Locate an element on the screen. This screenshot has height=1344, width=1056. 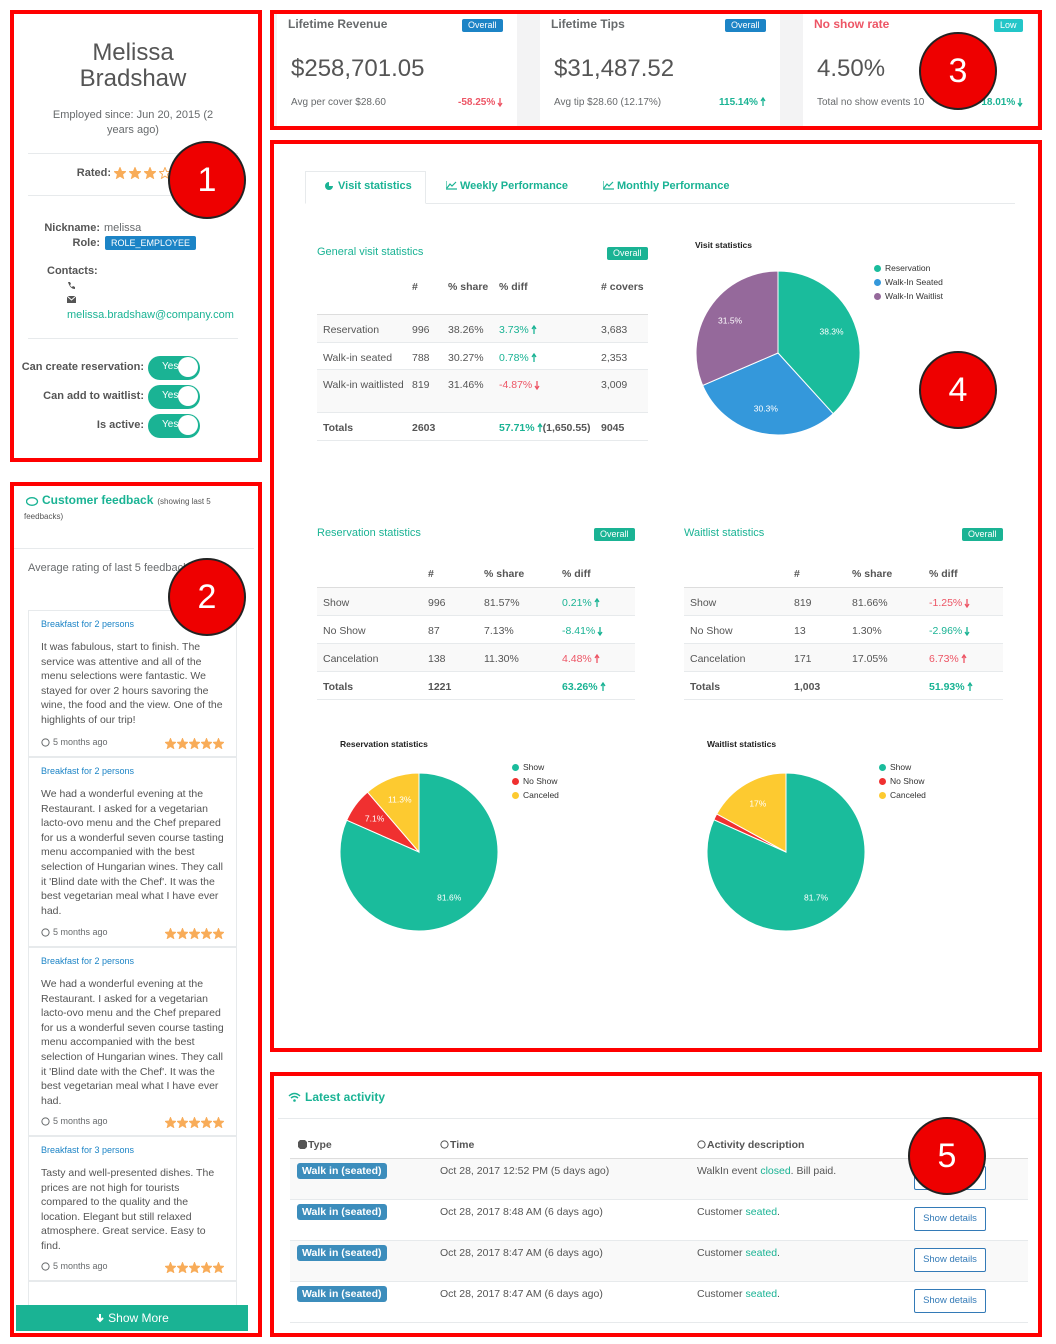
stat-value: 4.50% is located at coordinates (851, 68).